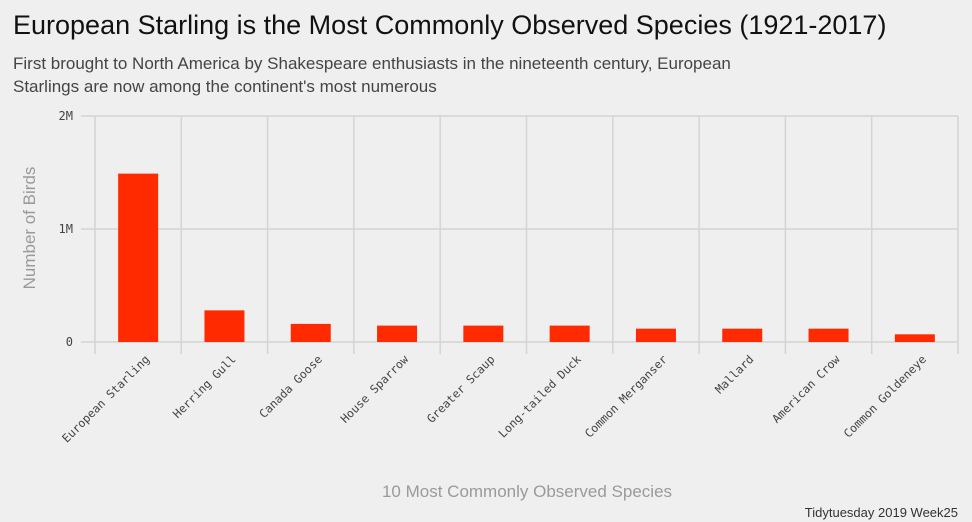  Describe the element at coordinates (290, 386) in the screenshot. I see `x-tick-label: Canada Goose` at that location.